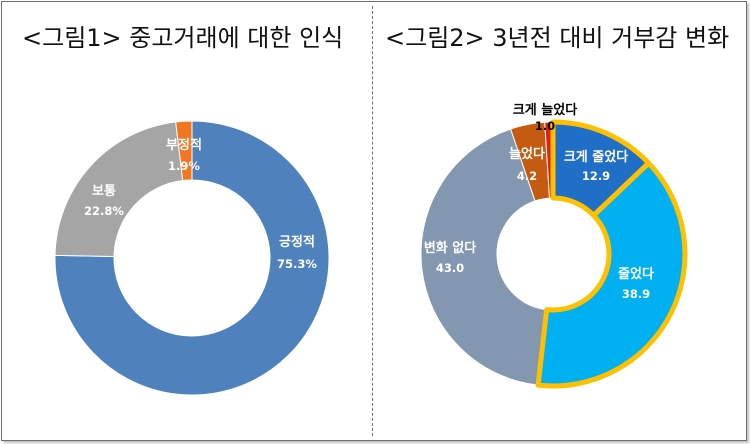 The width and height of the screenshot is (750, 444). Describe the element at coordinates (104, 211) in the screenshot. I see `chart1-slice-value: 22.8%` at that location.